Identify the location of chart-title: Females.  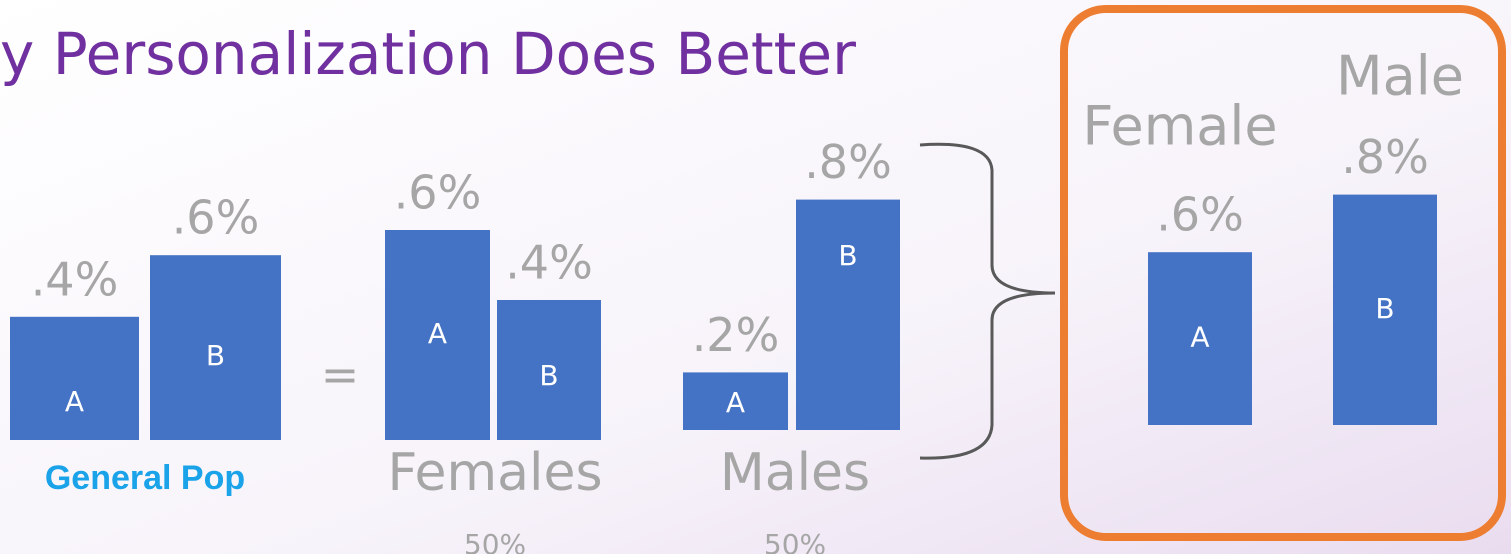
(494, 473).